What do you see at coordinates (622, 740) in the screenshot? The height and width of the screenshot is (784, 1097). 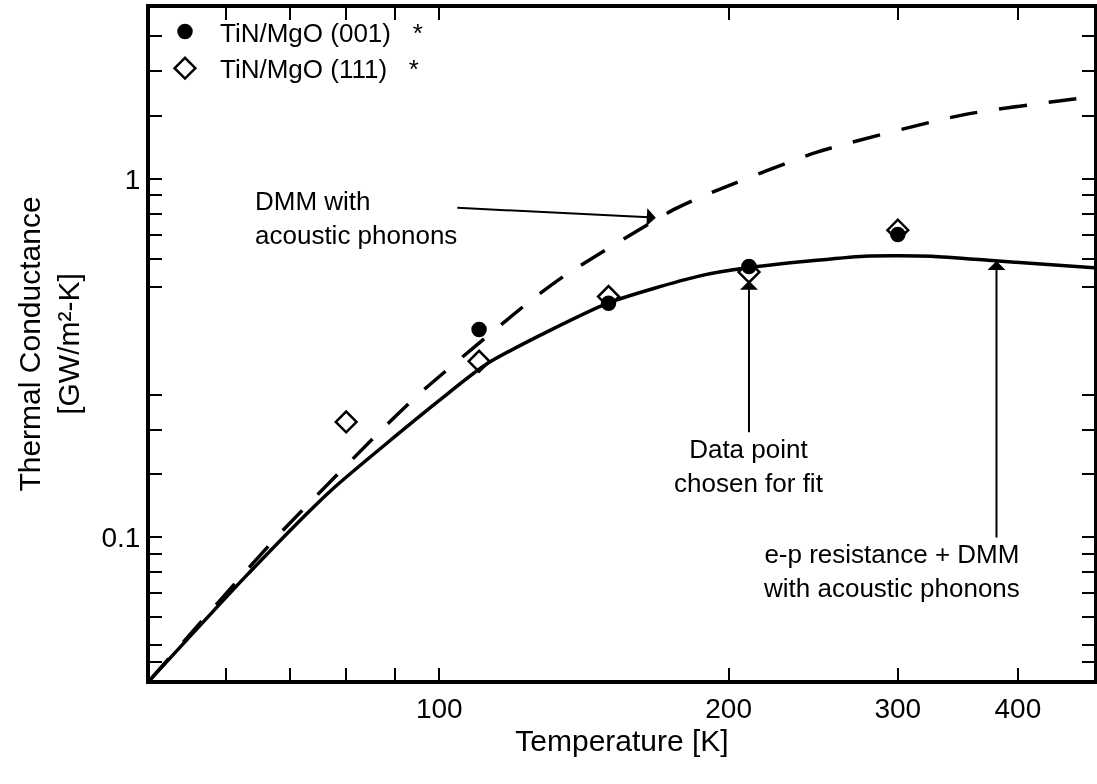 I see `x-axis-title: Temperature [K]` at bounding box center [622, 740].